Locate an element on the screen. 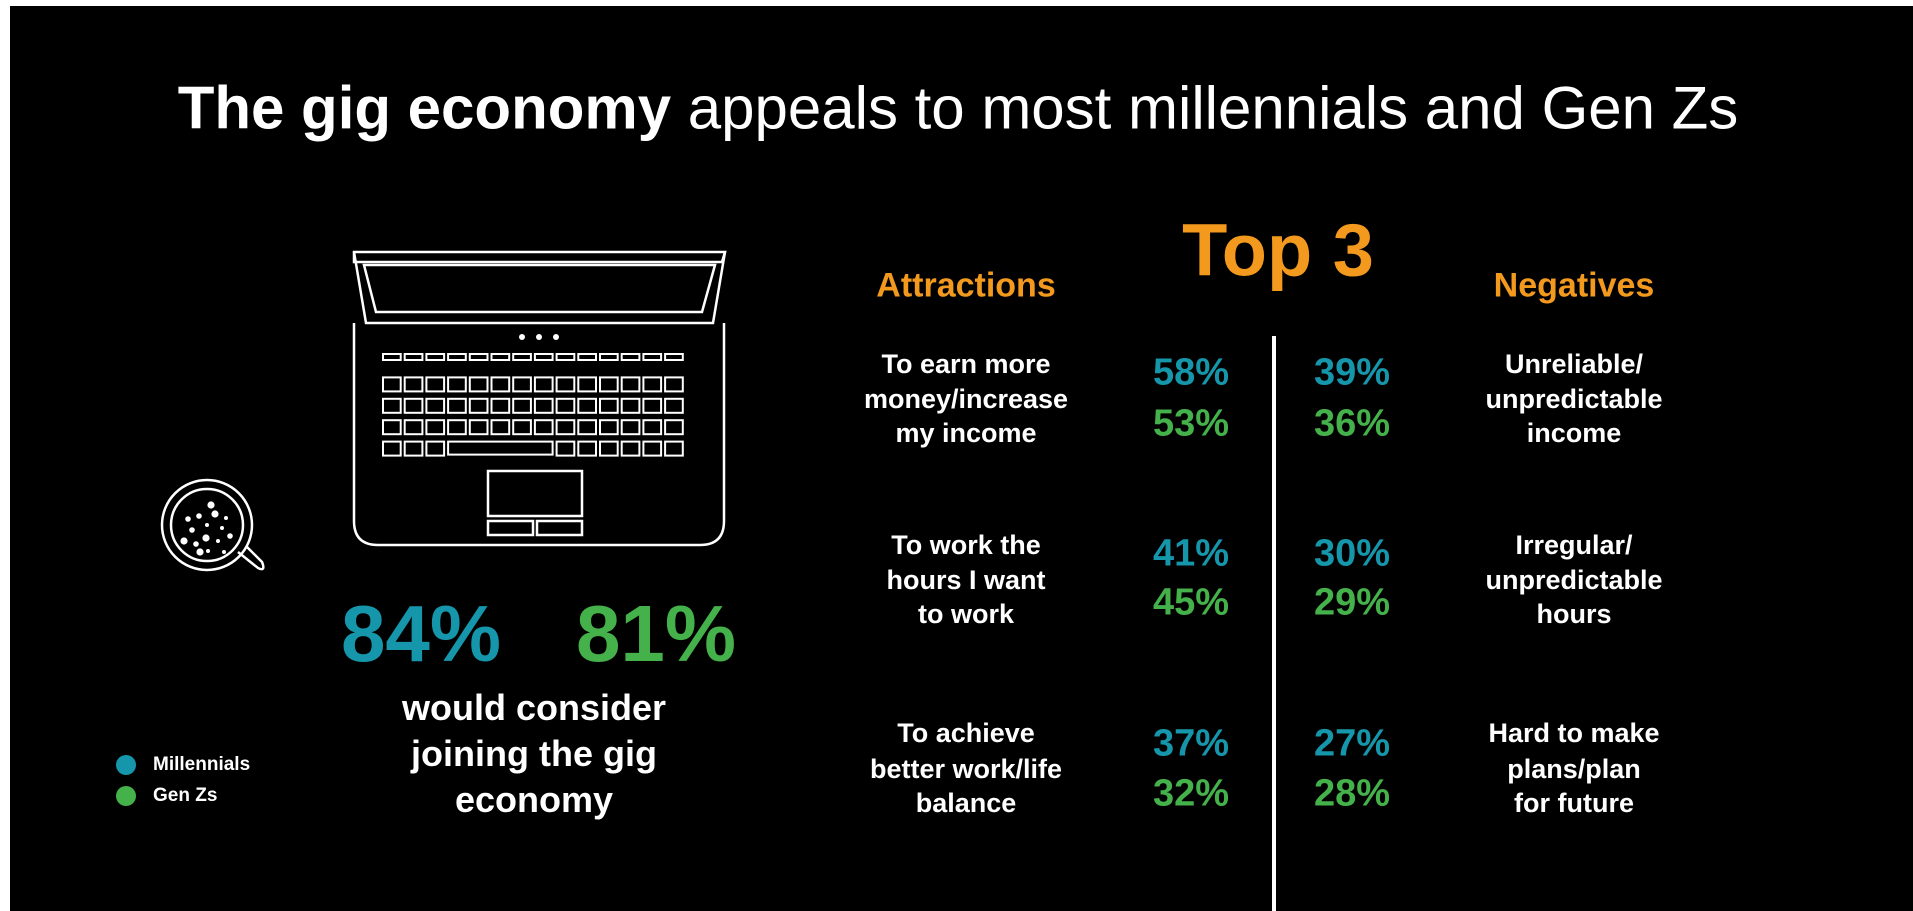 The height and width of the screenshot is (911, 1913). title-bold: The gig economy is located at coordinates (424, 108).